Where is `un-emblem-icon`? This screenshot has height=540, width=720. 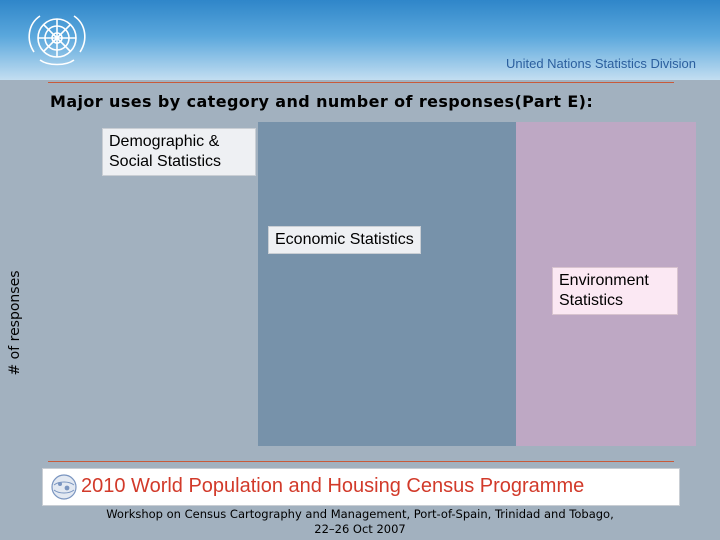
un-emblem-icon is located at coordinates (57, 40).